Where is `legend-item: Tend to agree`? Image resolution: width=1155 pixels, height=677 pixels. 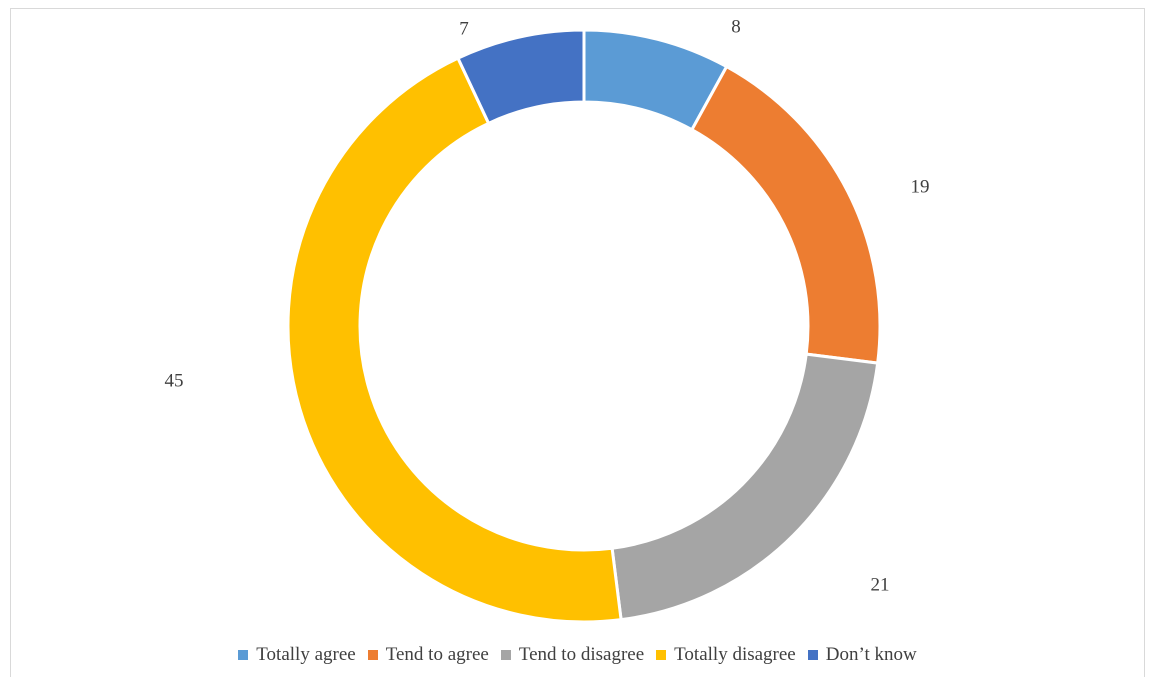 legend-item: Tend to agree is located at coordinates (428, 655).